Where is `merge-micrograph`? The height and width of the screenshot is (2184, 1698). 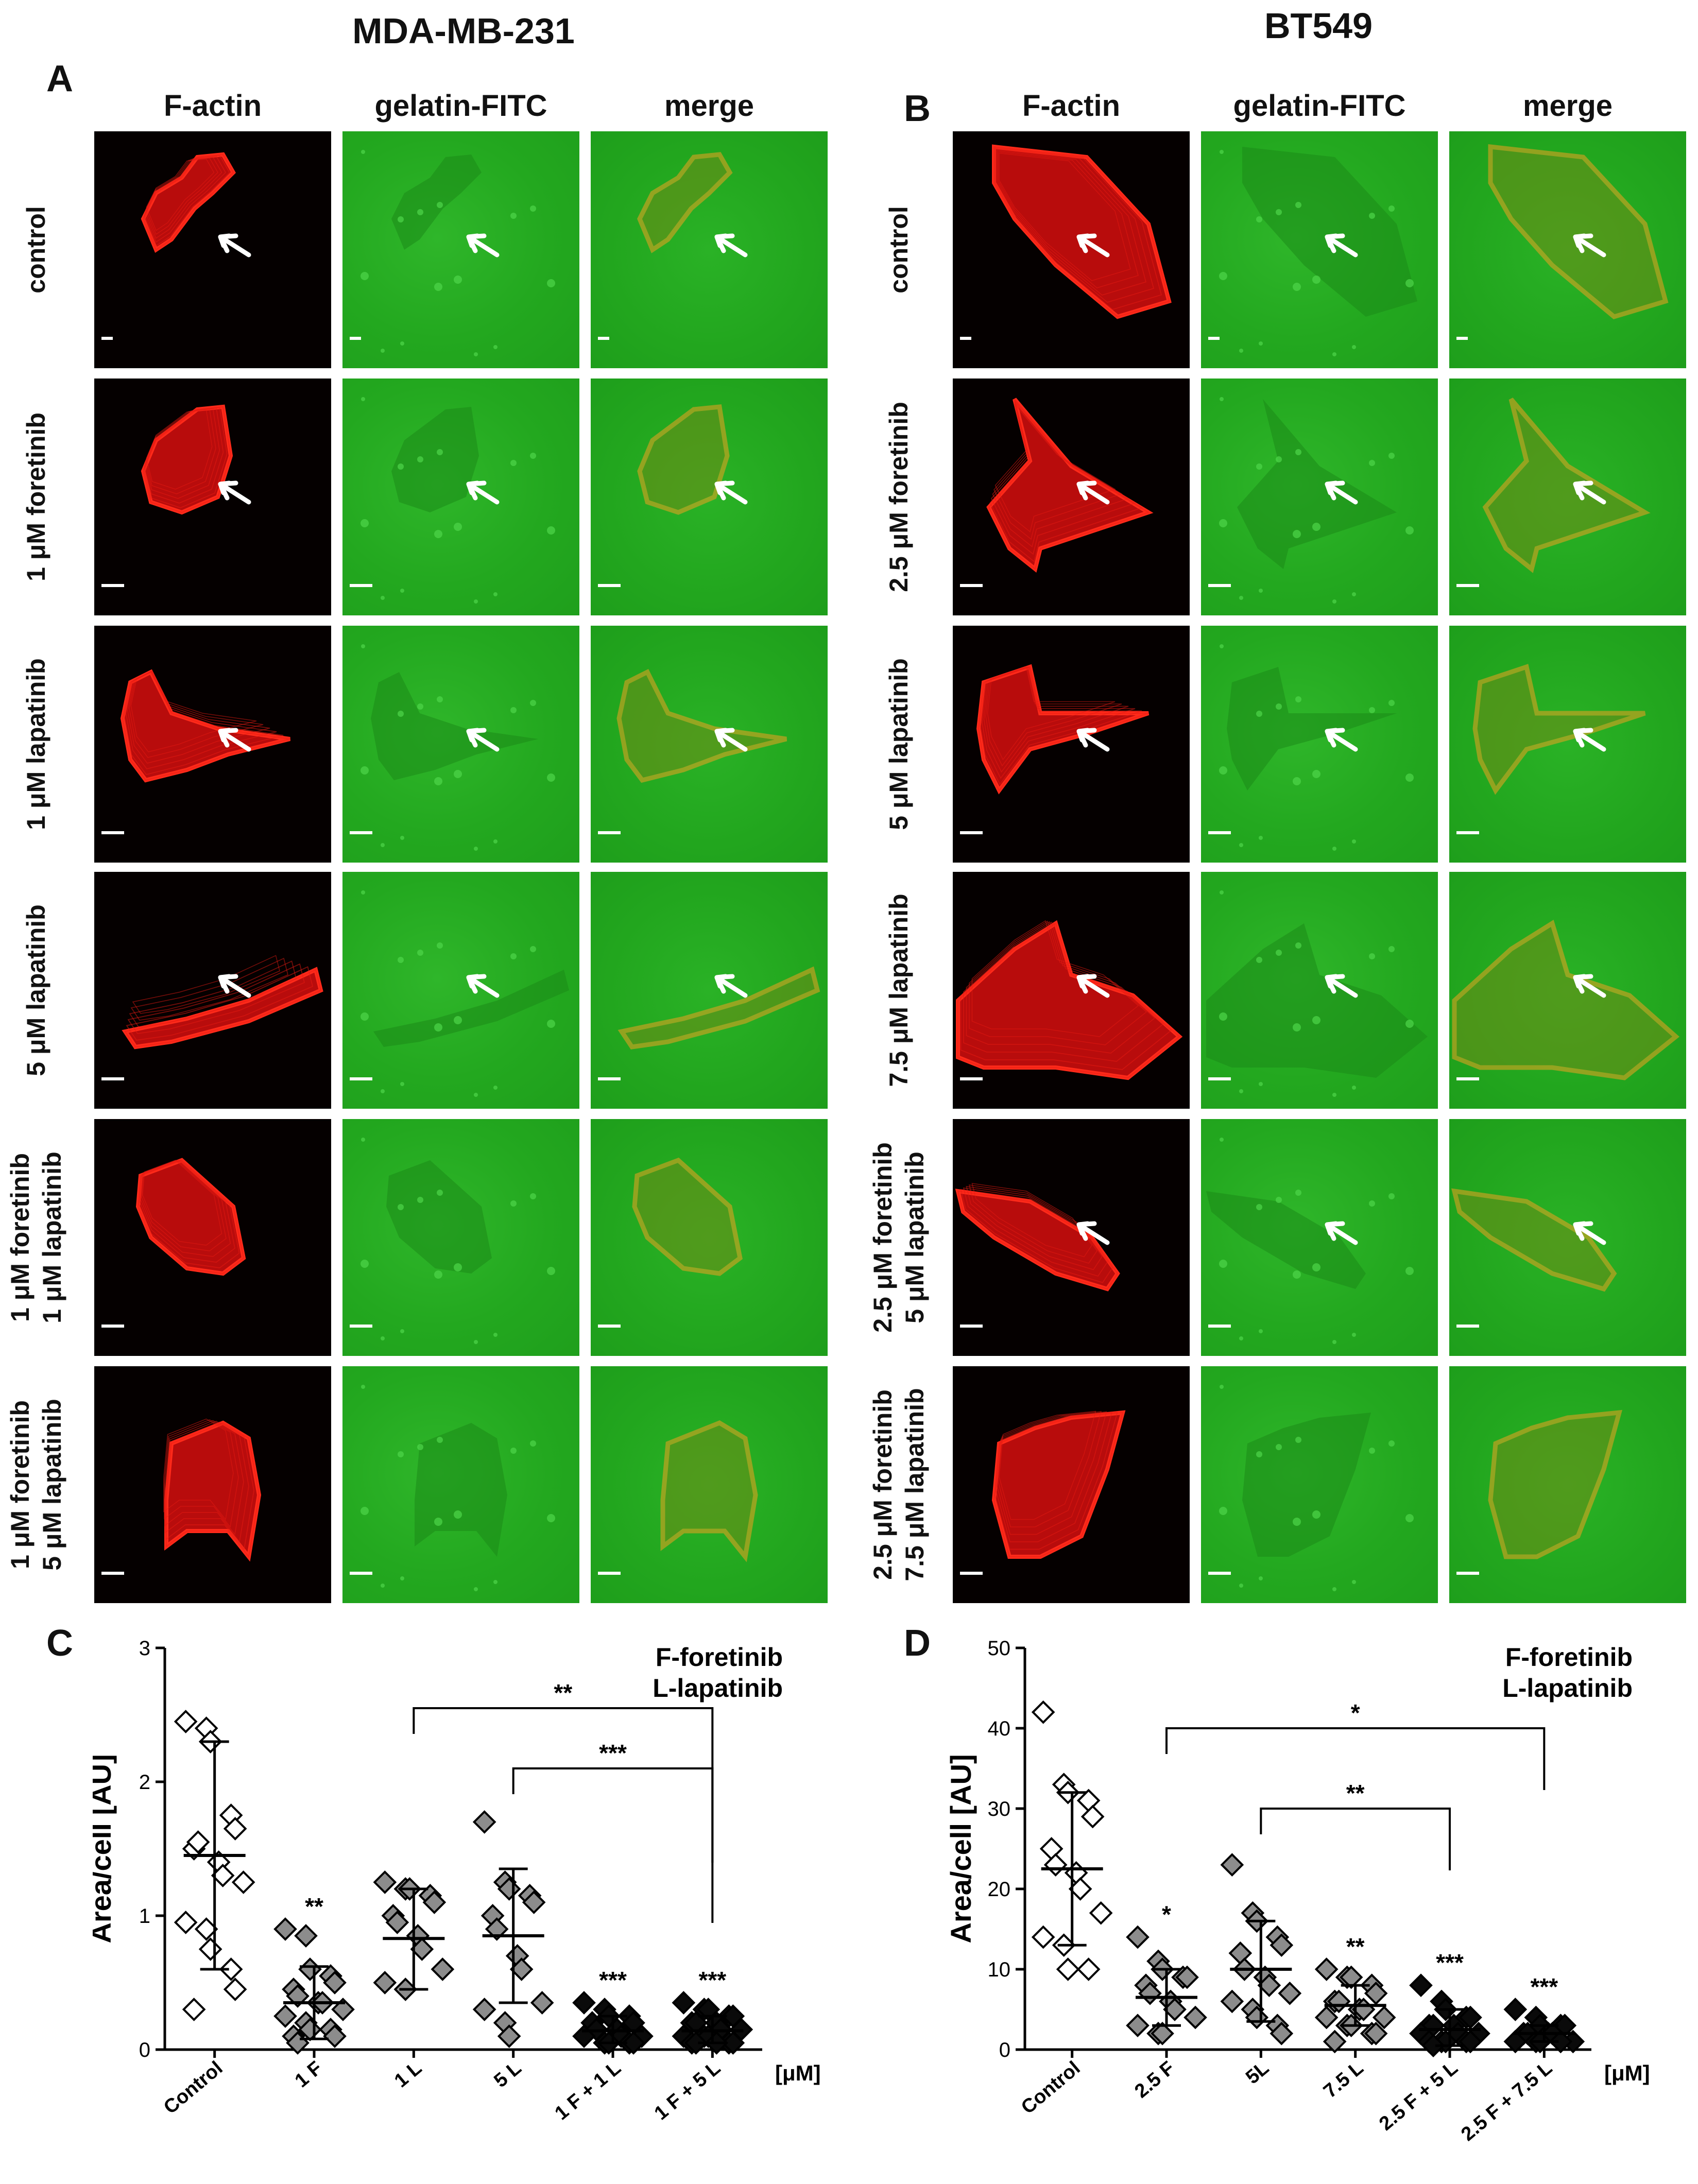 merge-micrograph is located at coordinates (710, 497).